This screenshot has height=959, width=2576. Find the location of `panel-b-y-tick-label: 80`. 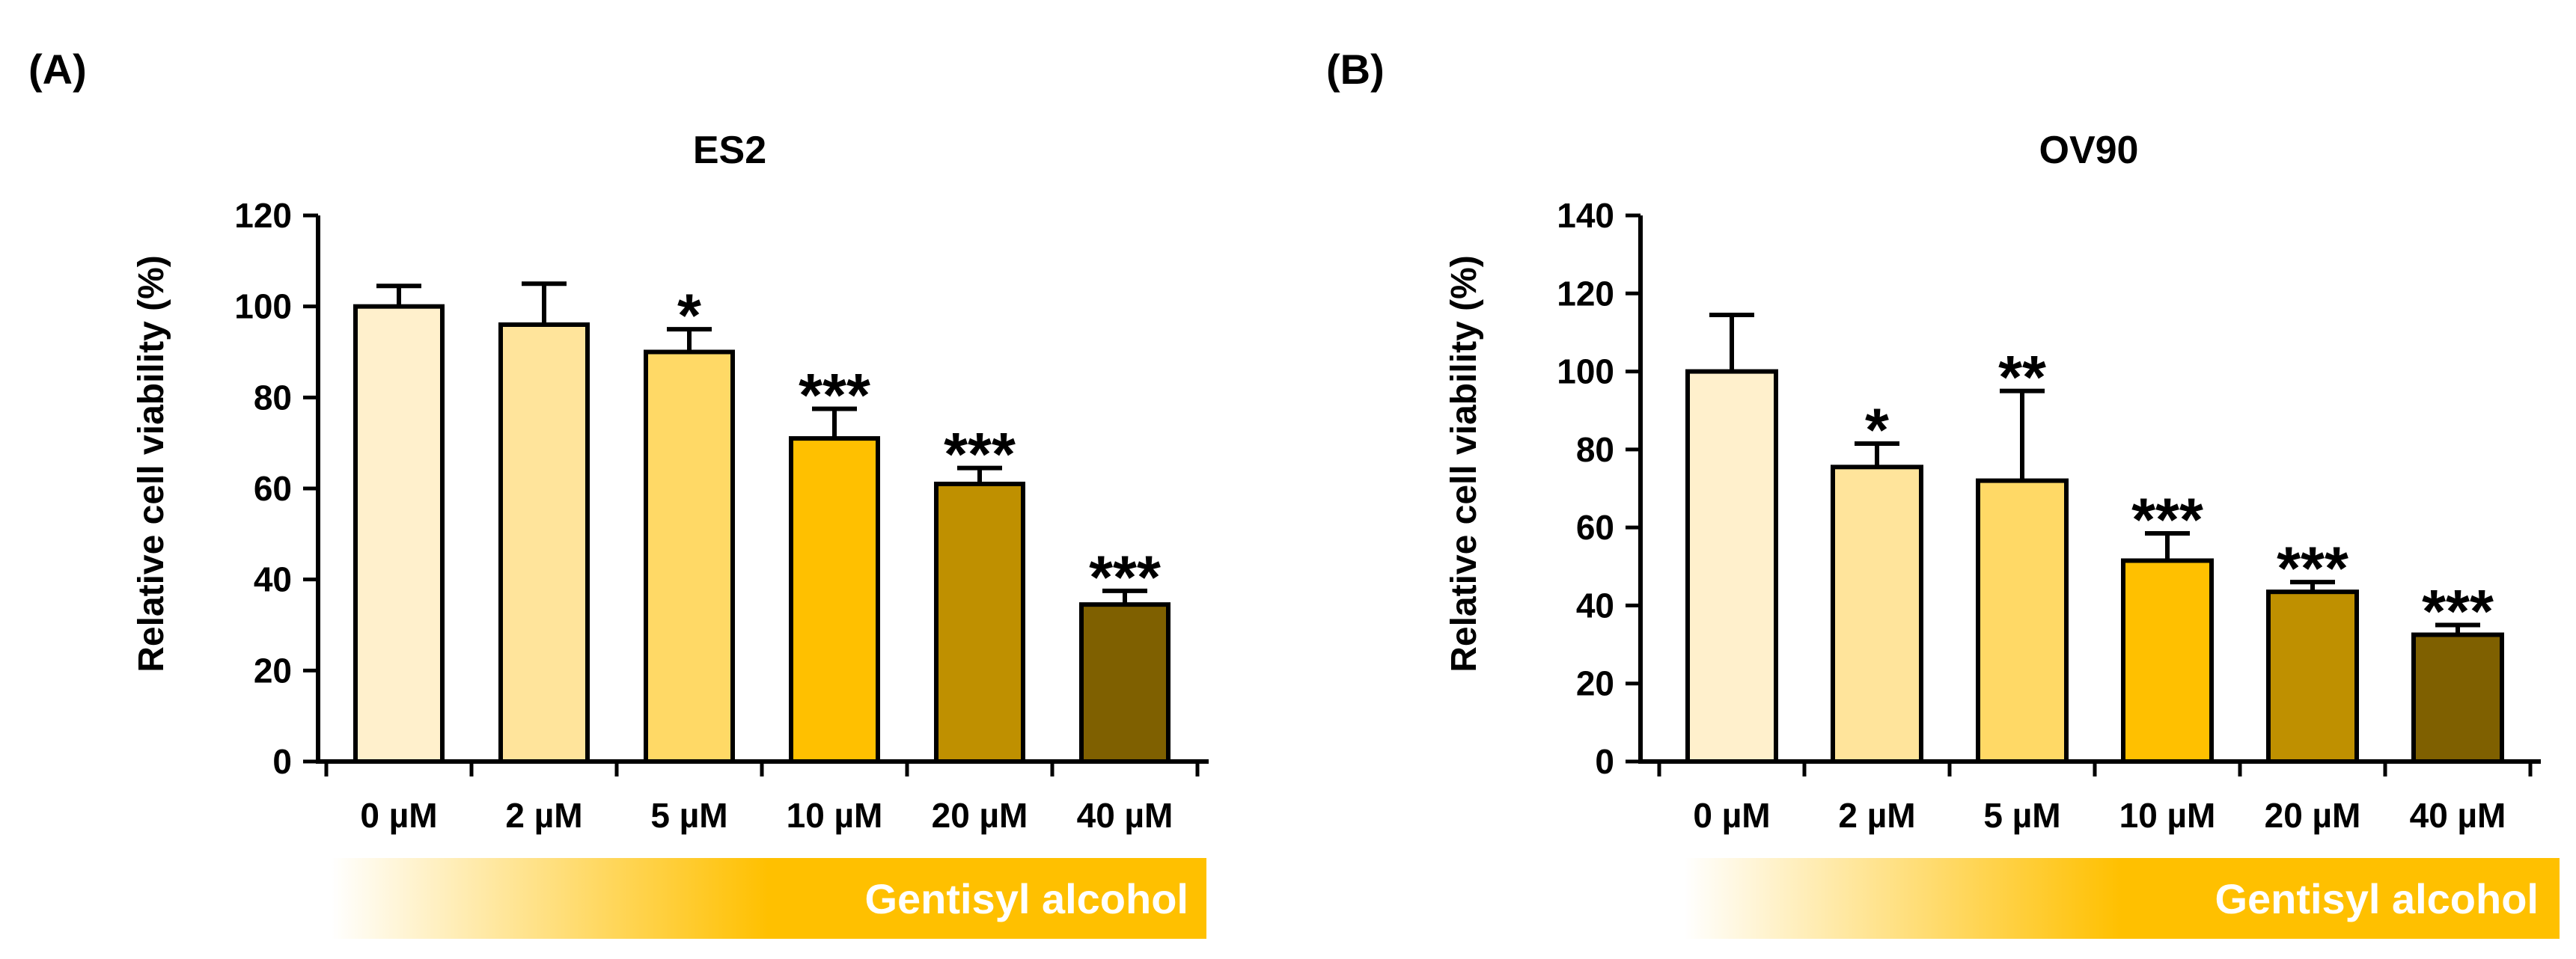

panel-b-y-tick-label: 80 is located at coordinates (1595, 449).